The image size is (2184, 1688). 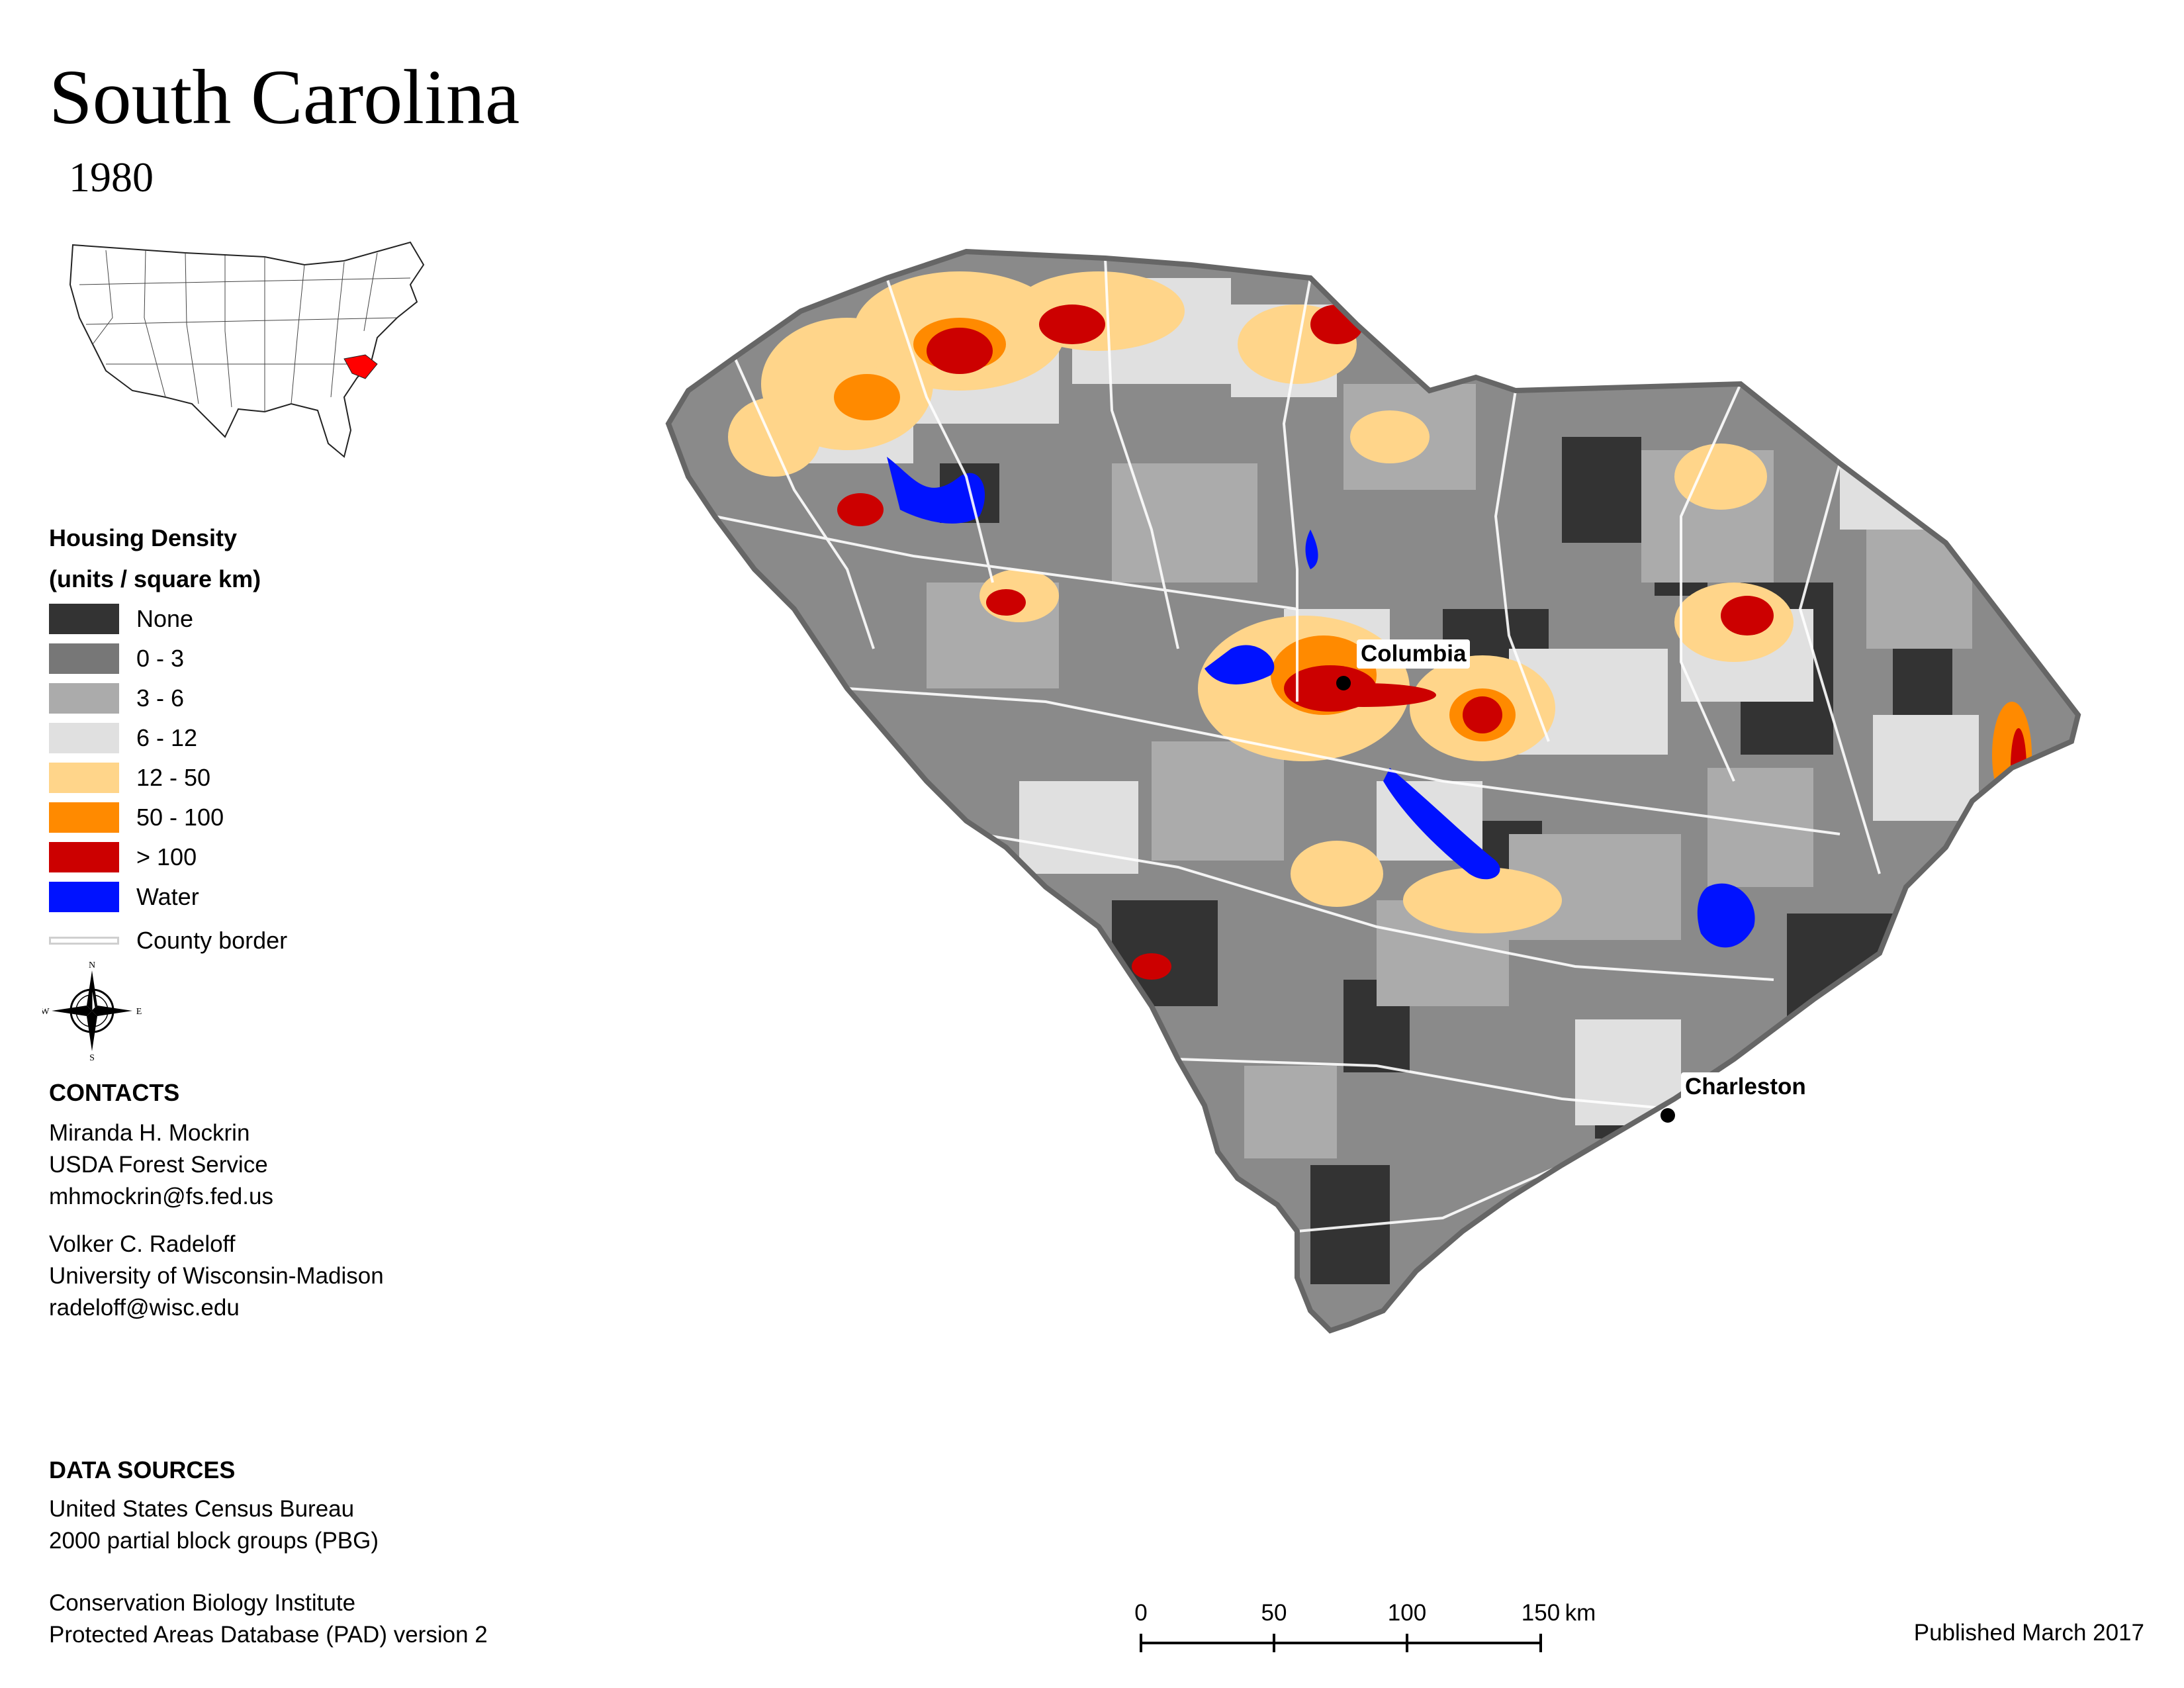 I want to click on legend-item: 6 - 12, so click(x=123, y=738).